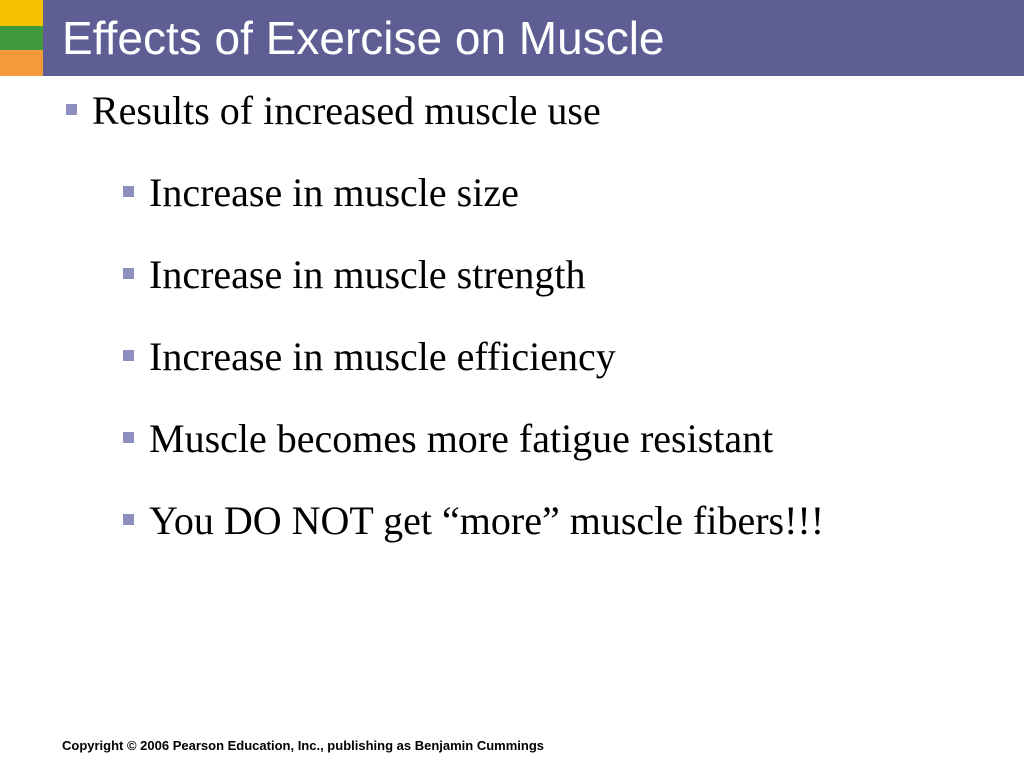 The height and width of the screenshot is (768, 1024). Describe the element at coordinates (363, 38) in the screenshot. I see `slide-title: Effects of Exercise on Muscle` at that location.